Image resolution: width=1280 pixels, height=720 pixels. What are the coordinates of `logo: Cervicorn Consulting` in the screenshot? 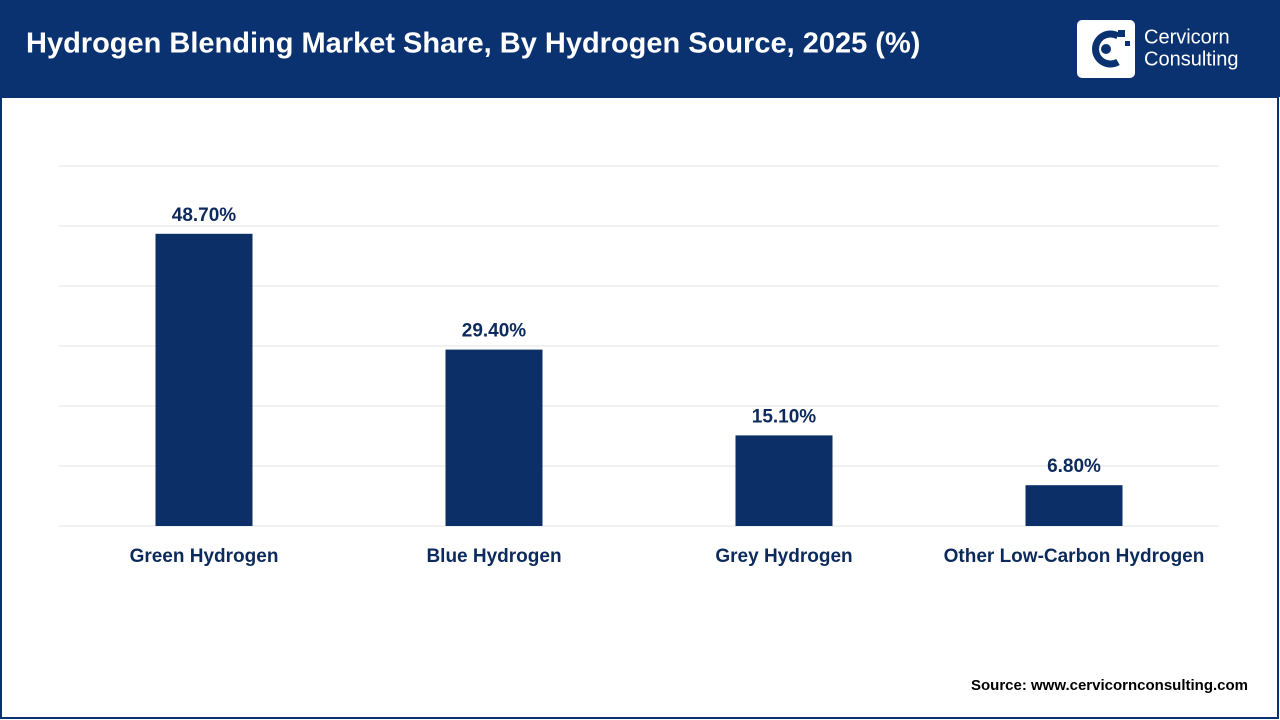 It's located at (1158, 49).